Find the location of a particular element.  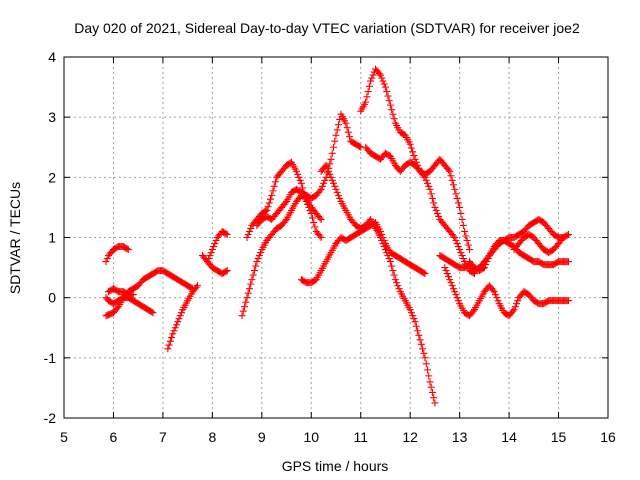

y-tick-label: 4 is located at coordinates (52, 57).